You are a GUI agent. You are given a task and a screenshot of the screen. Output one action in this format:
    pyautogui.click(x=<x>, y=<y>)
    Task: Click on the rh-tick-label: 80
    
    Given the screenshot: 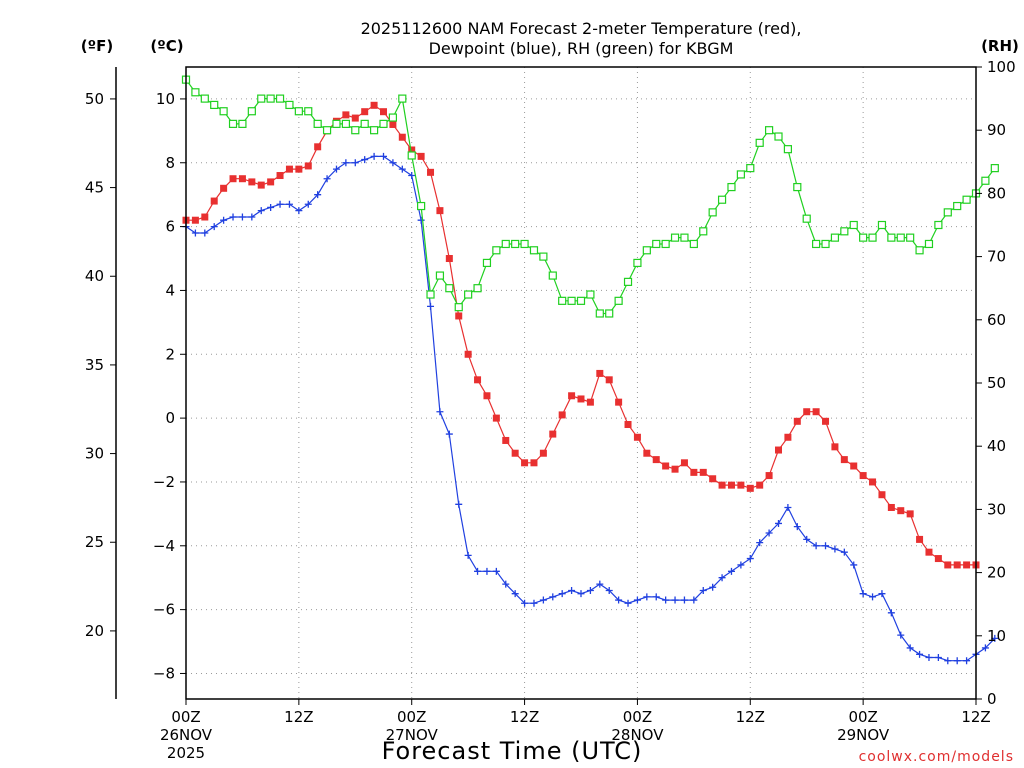 What is the action you would take?
    pyautogui.click(x=996, y=193)
    